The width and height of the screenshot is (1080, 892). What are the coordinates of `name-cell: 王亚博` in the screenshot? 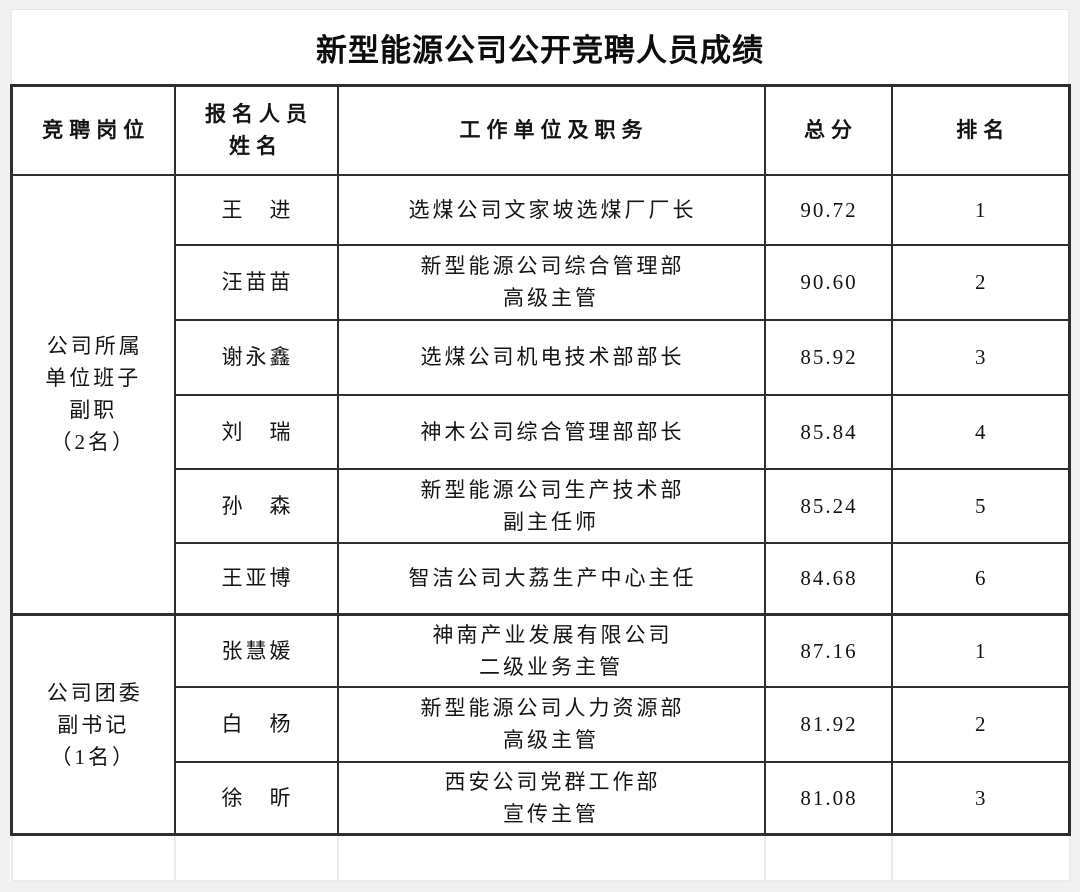 It's located at (256, 578).